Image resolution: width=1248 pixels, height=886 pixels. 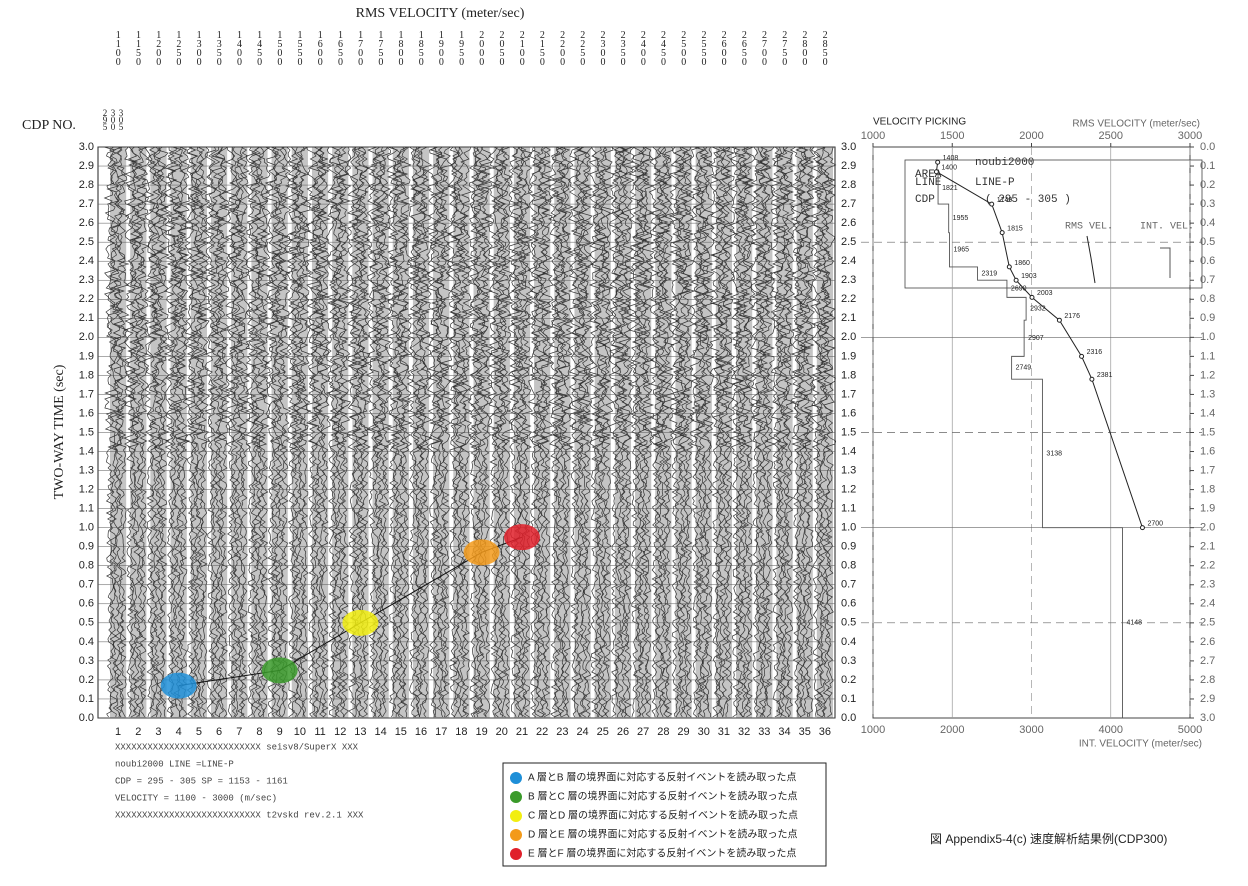 What do you see at coordinates (86, 185) in the screenshot?
I see `y-tick-label: 2.8` at bounding box center [86, 185].